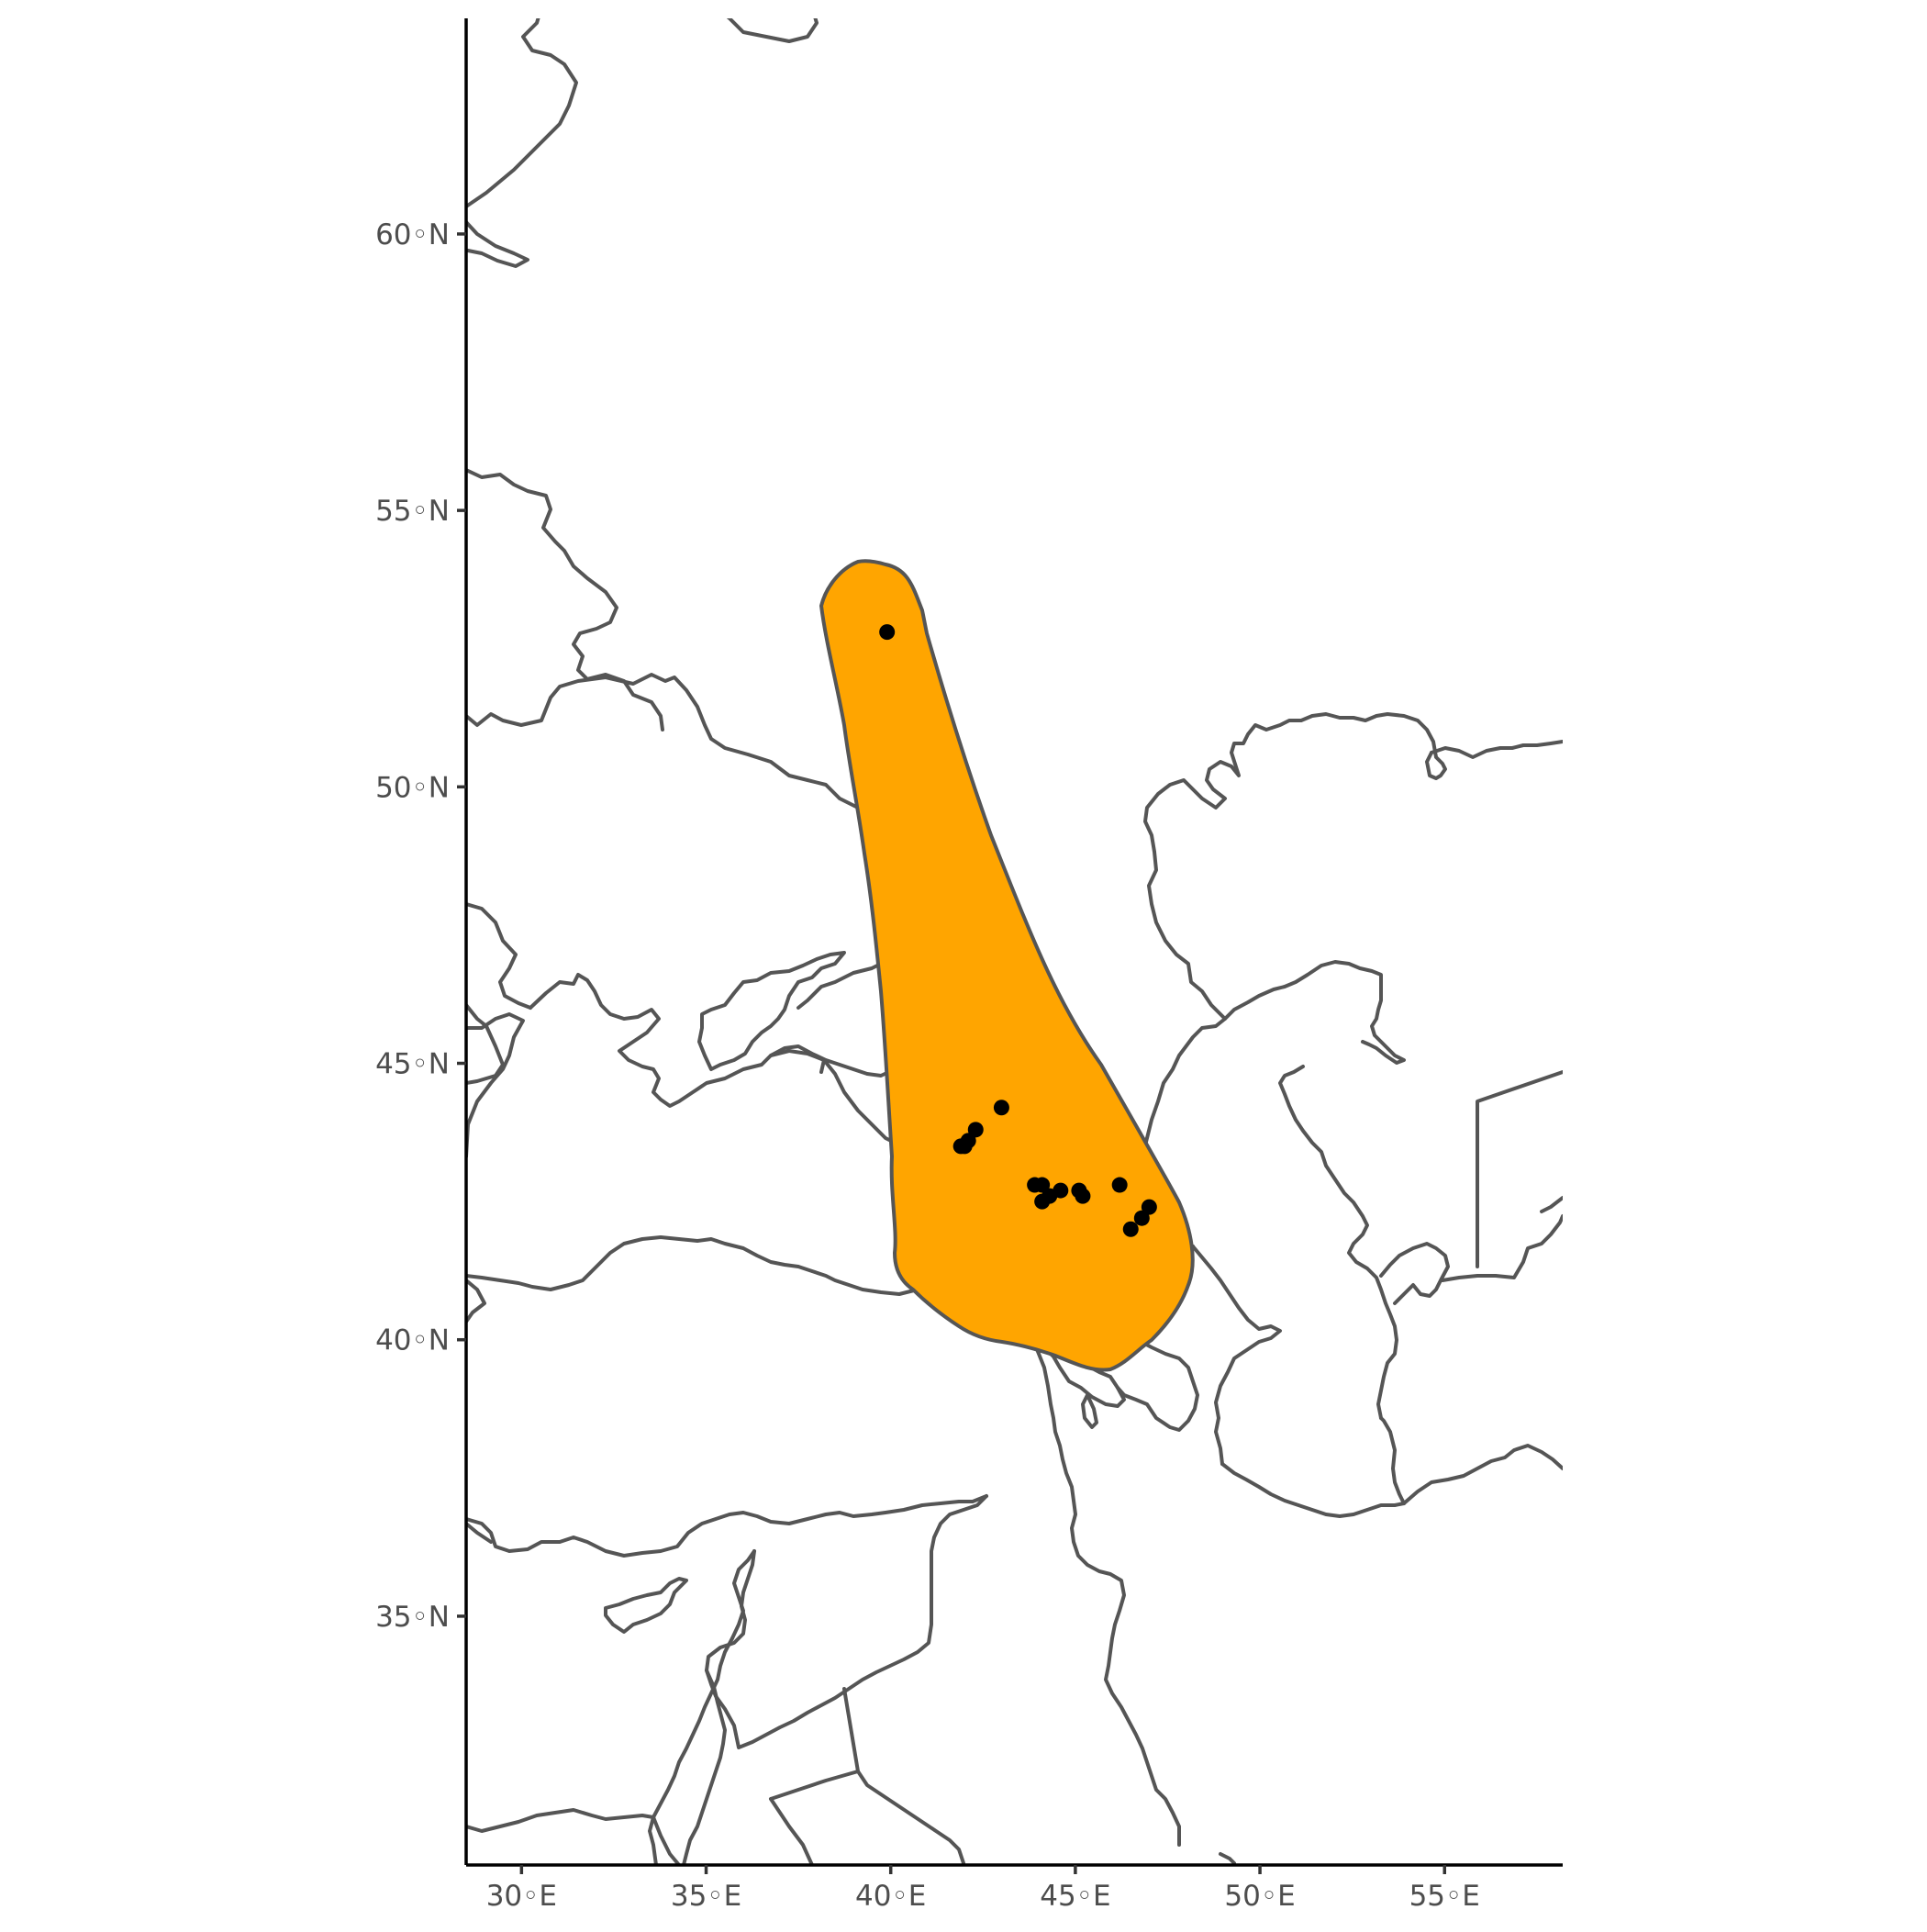  What do you see at coordinates (1414, 1273) in the screenshot?
I see `garabogaz` at bounding box center [1414, 1273].